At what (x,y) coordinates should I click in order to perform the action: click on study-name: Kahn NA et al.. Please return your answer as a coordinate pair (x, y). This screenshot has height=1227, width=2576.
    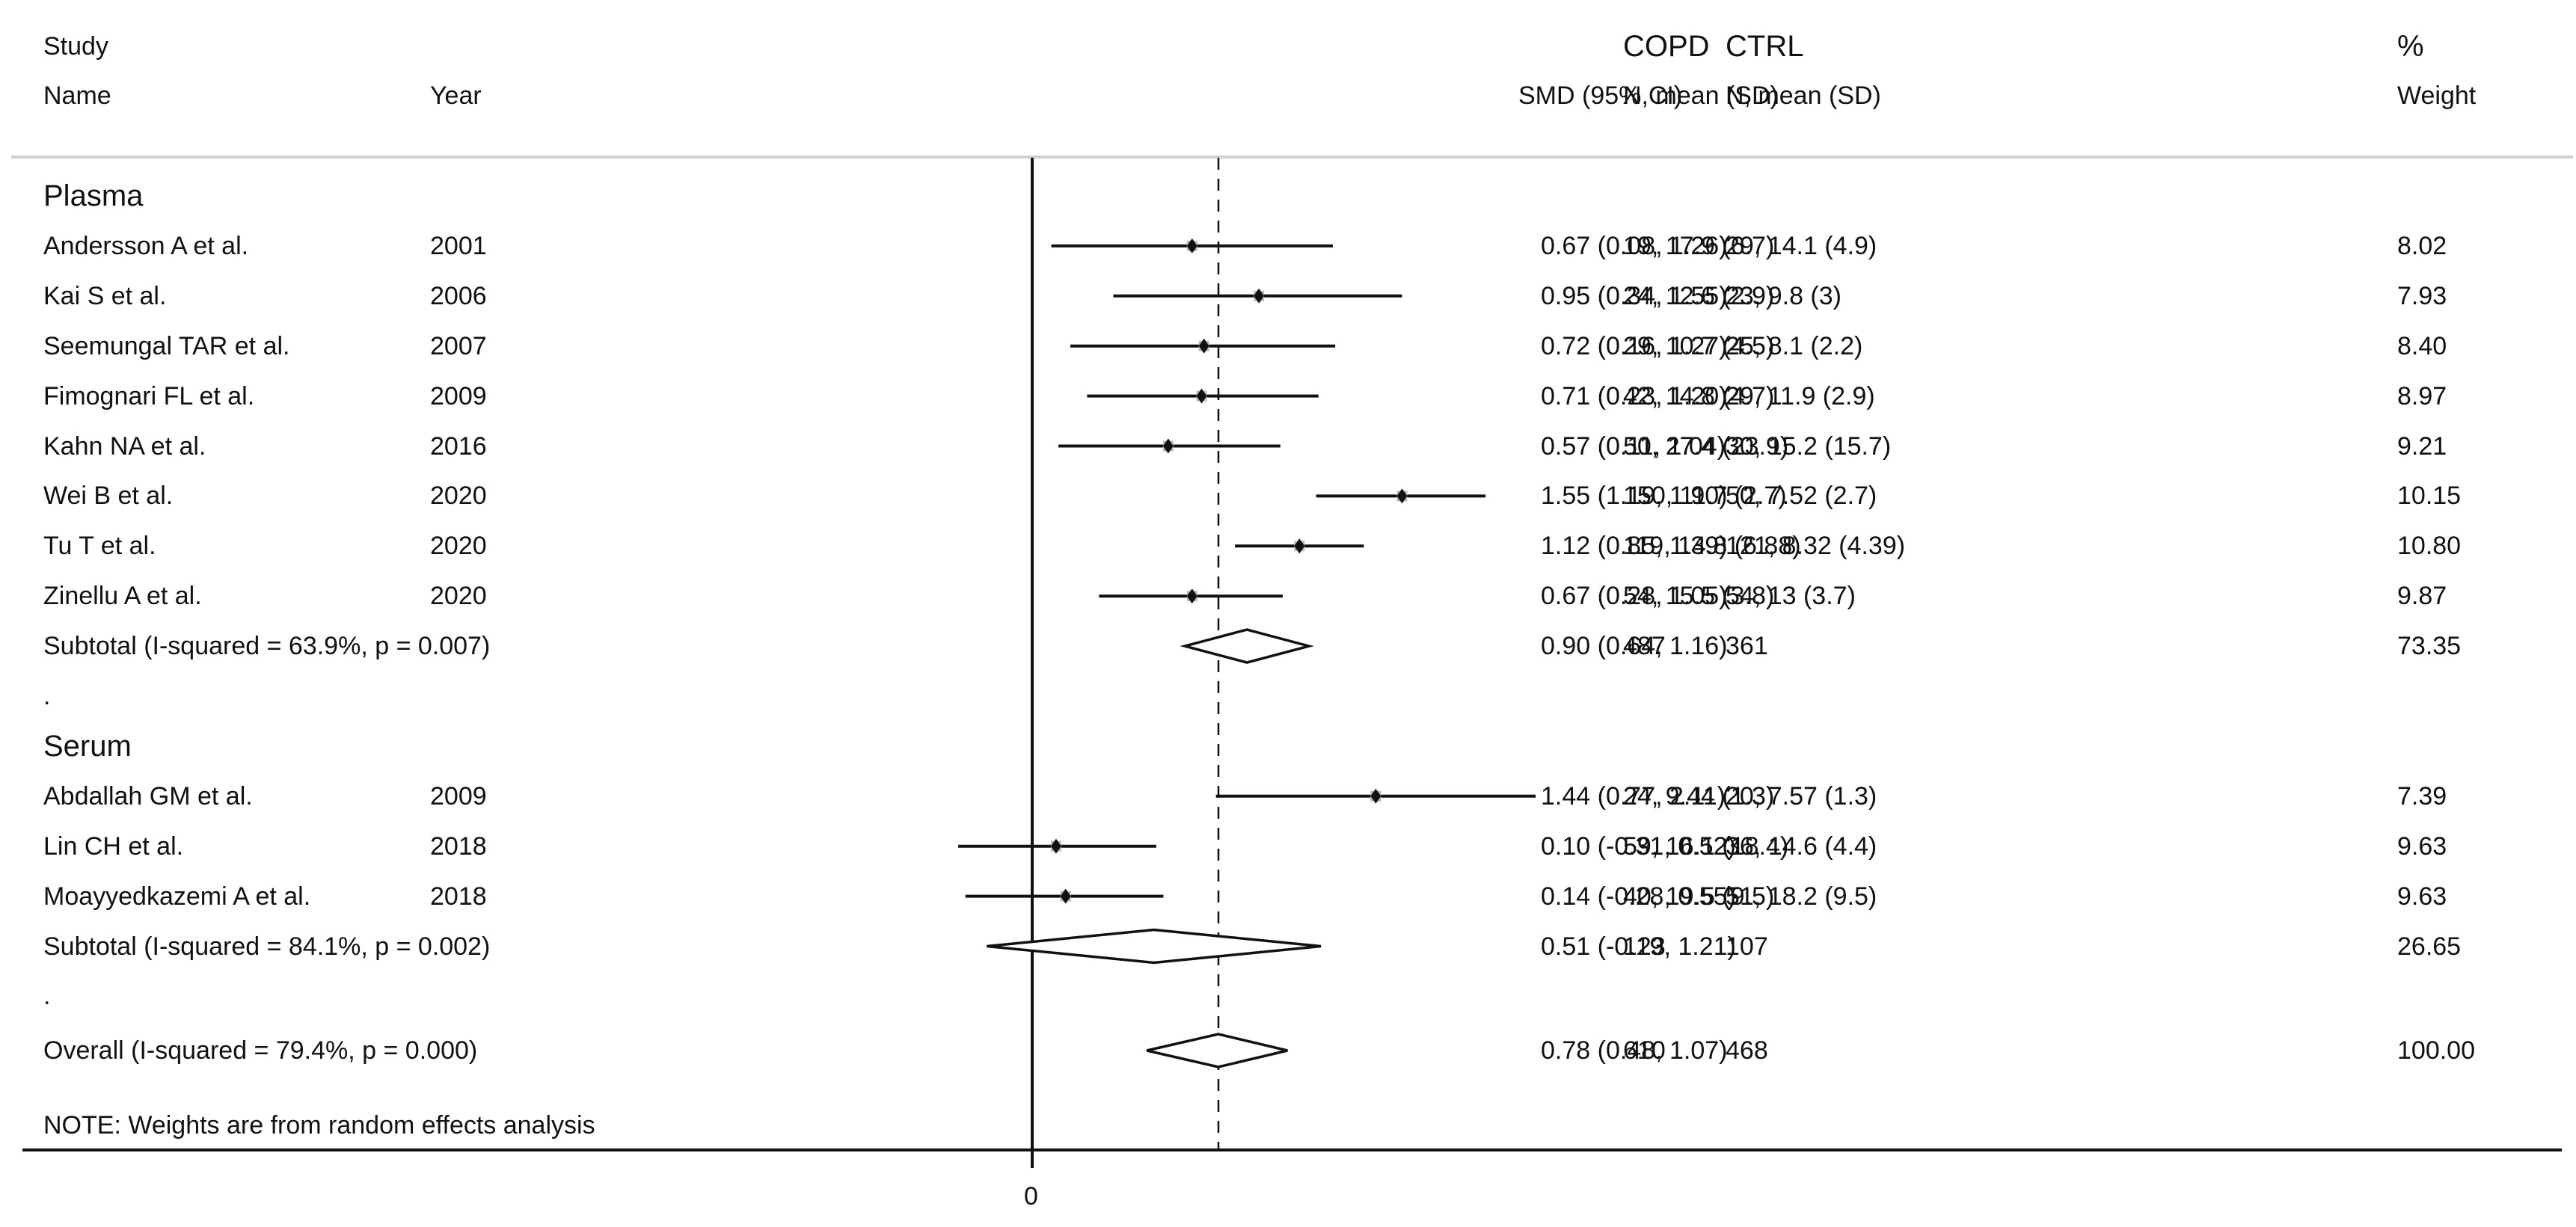
    Looking at the image, I should click on (124, 446).